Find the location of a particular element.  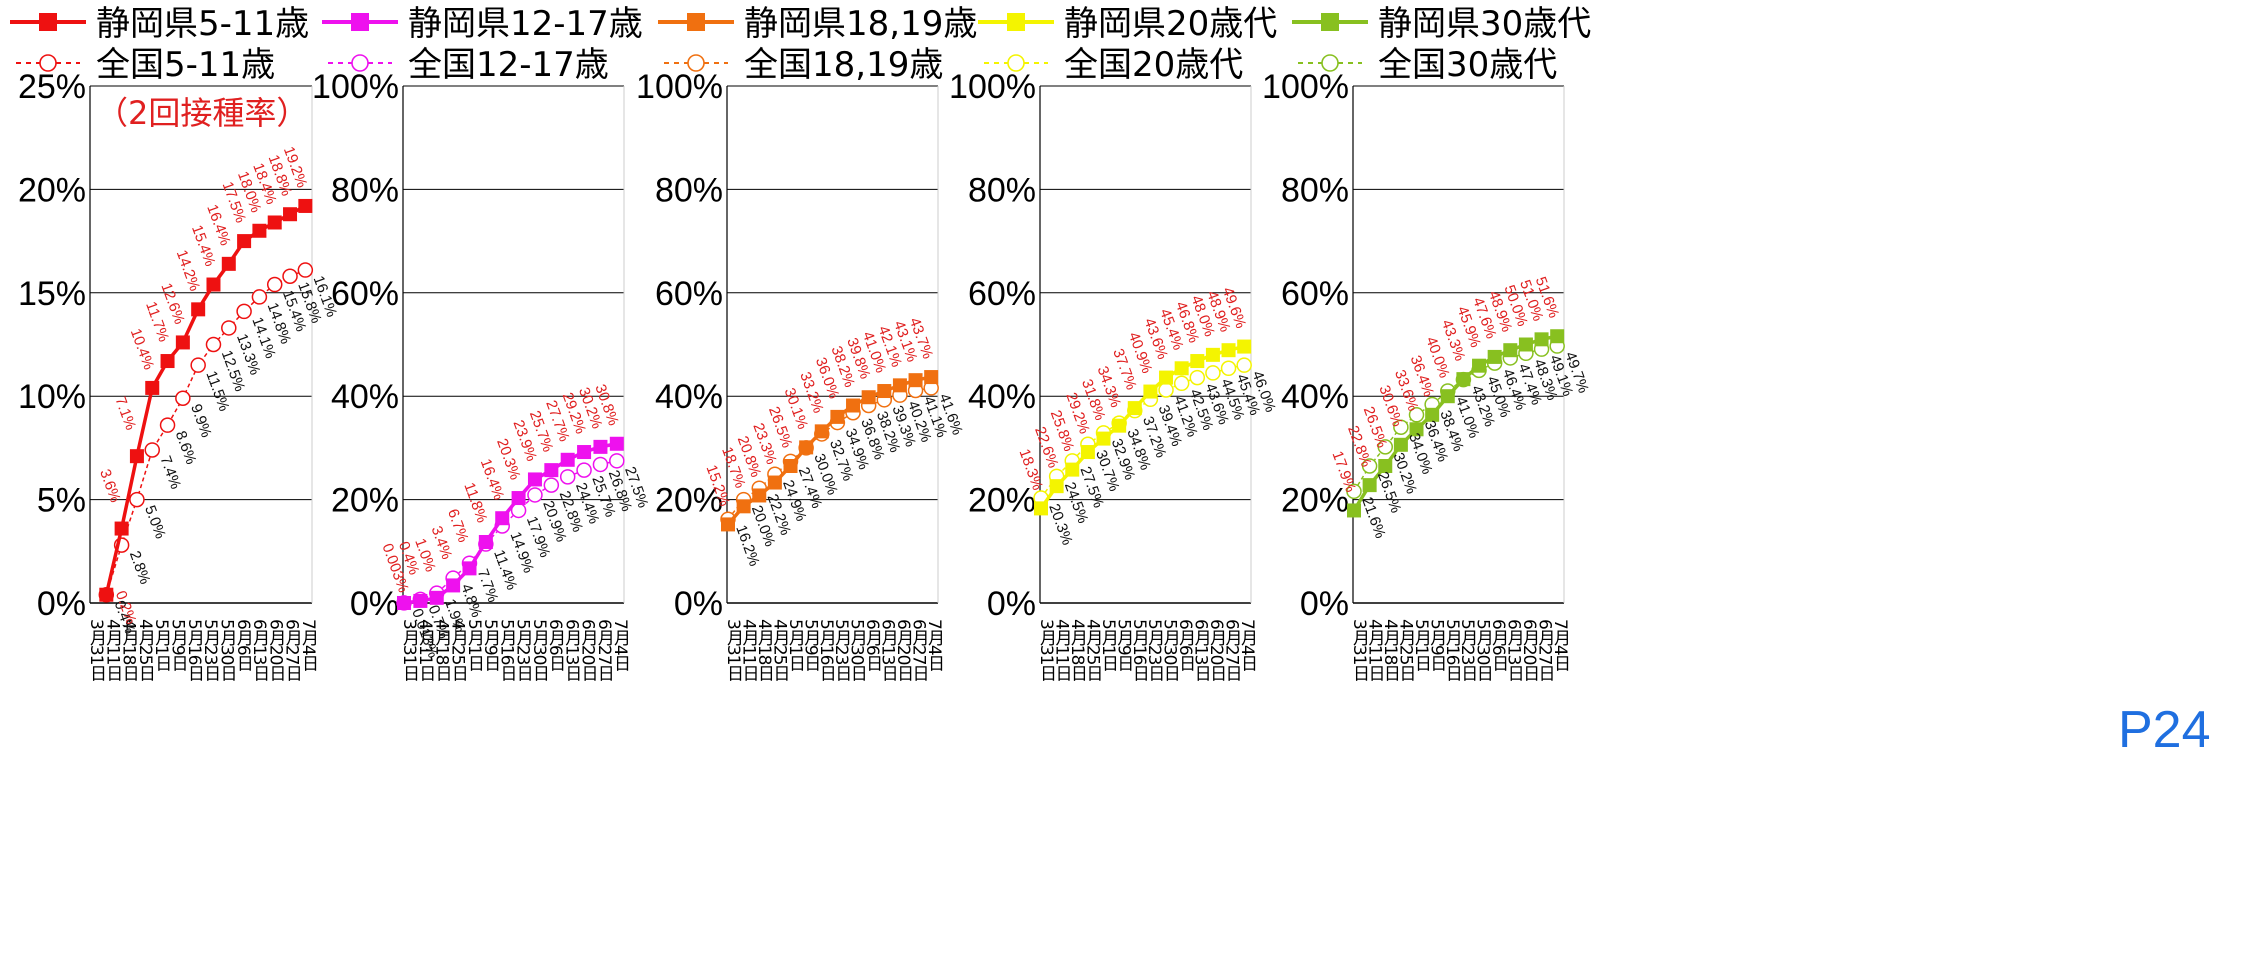

x-tick-label: 6月13日 is located at coordinates (259, 650).